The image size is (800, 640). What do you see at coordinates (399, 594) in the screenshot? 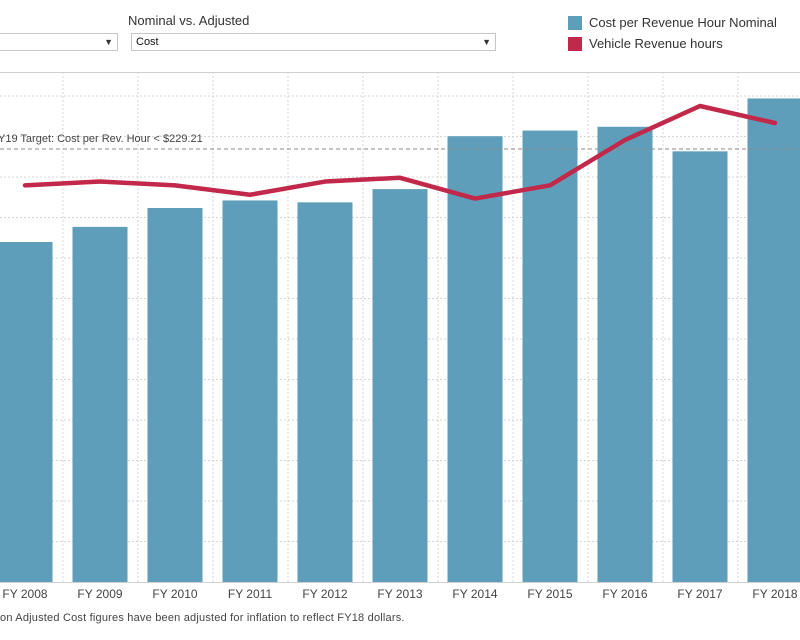
I see `x-tick-label: FY 2013` at bounding box center [399, 594].